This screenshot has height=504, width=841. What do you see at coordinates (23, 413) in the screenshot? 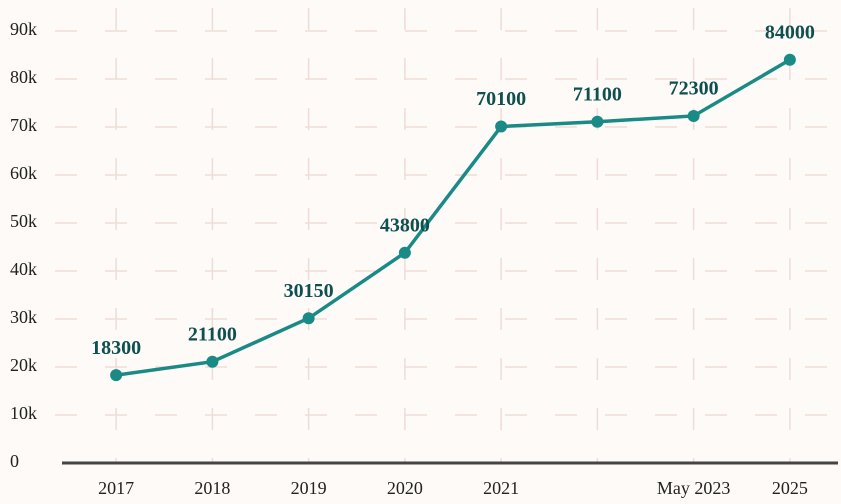
I see `y-tick-label: 10k` at bounding box center [23, 413].